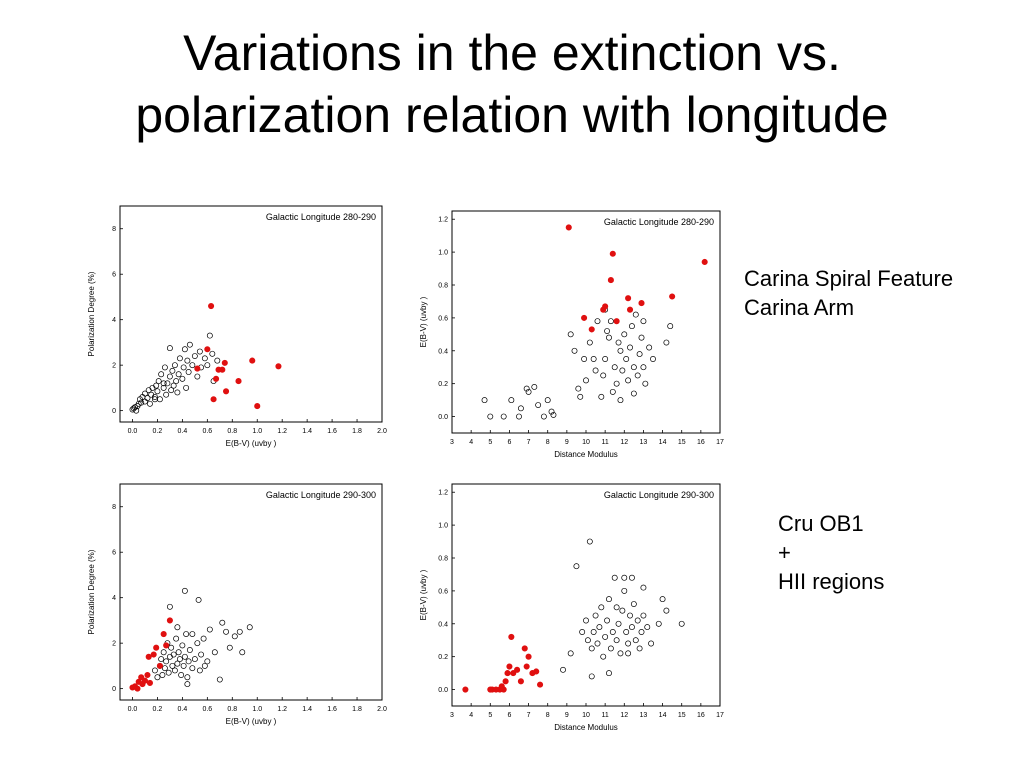 The width and height of the screenshot is (1024, 768). Describe the element at coordinates (567, 715) in the screenshot. I see `x-tick-label: 9` at that location.